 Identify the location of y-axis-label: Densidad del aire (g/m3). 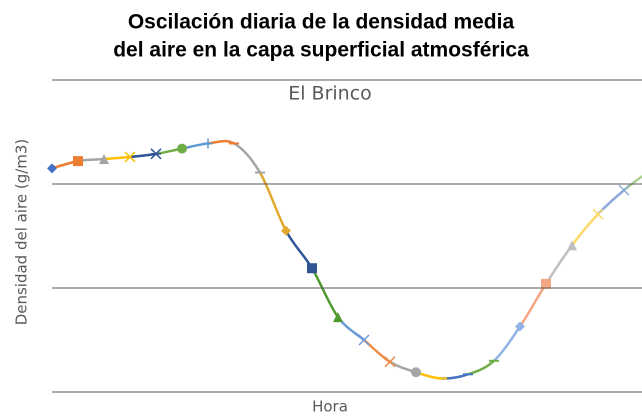
(22, 232).